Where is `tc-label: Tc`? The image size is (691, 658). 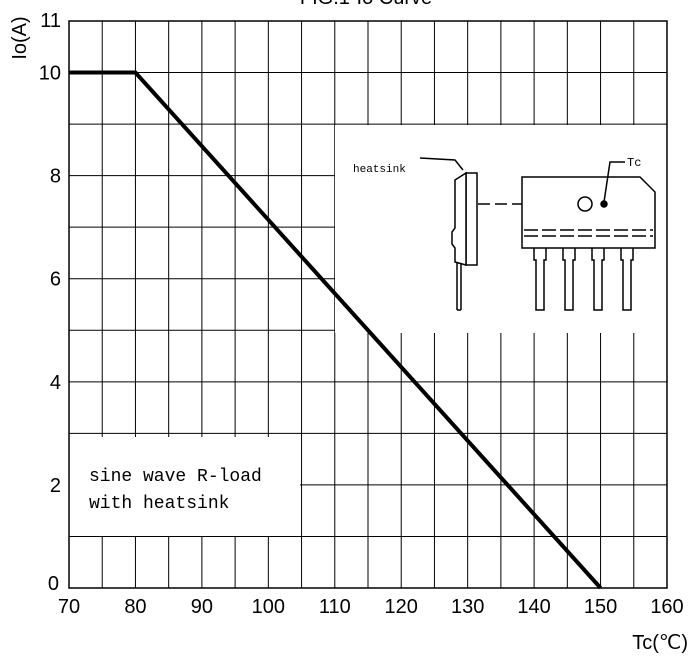 tc-label: Tc is located at coordinates (634, 163).